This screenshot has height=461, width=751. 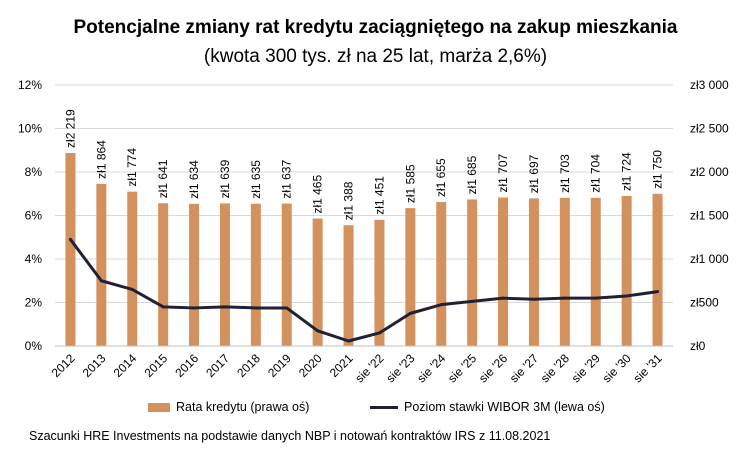 What do you see at coordinates (63, 365) in the screenshot?
I see `x-tick-label: 2012` at bounding box center [63, 365].